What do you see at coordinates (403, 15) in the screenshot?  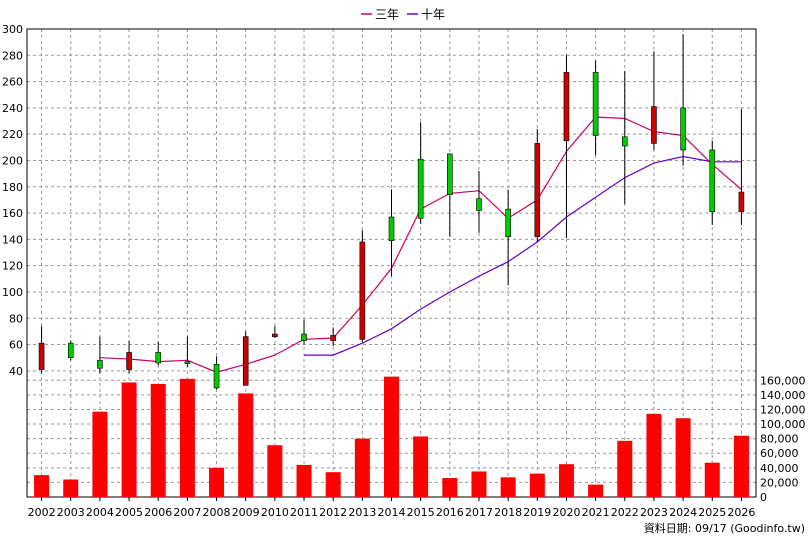 I see `legend: 三年 十年` at bounding box center [403, 15].